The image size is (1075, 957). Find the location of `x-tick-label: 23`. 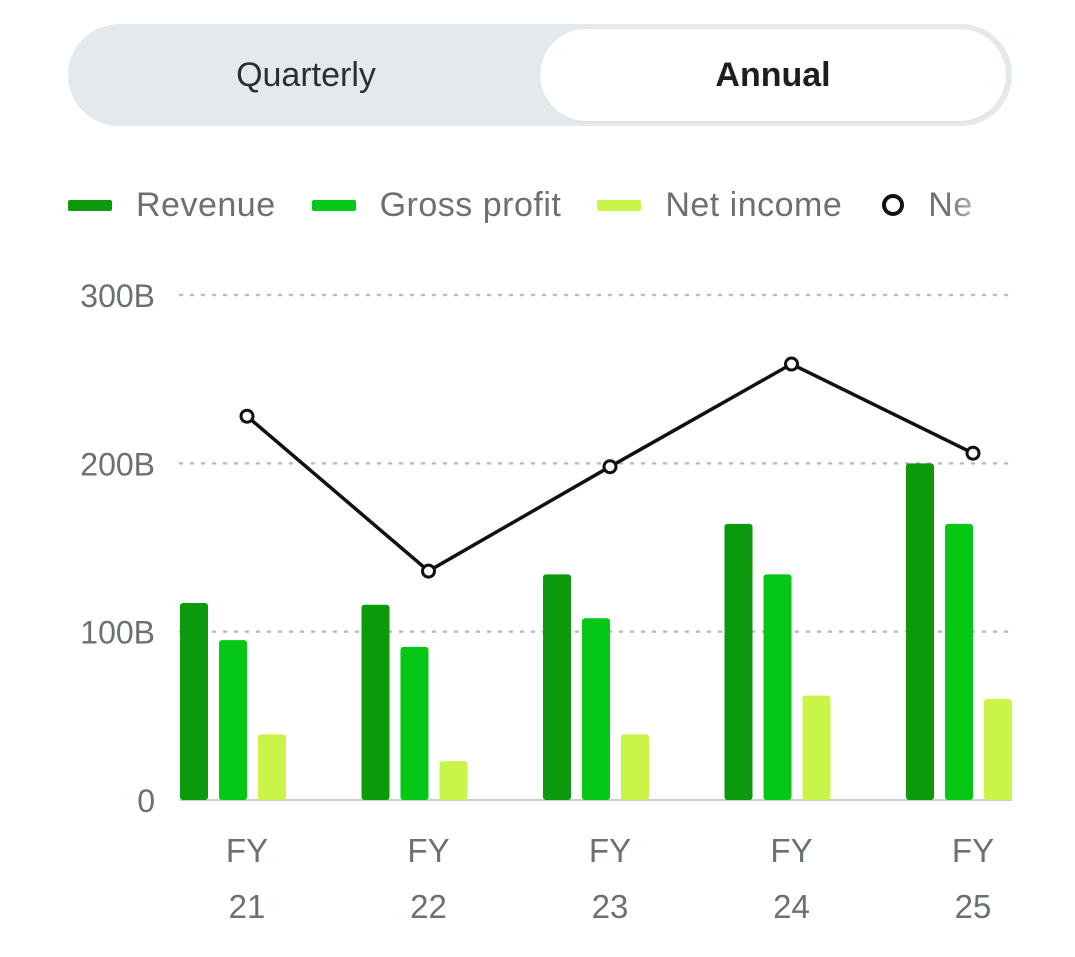

x-tick-label: 23 is located at coordinates (610, 906).